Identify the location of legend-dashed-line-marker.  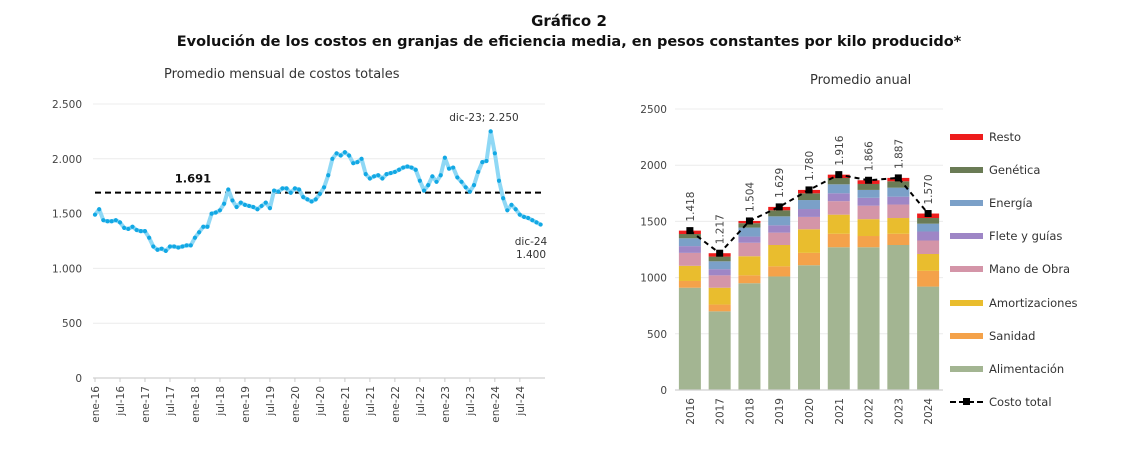
(966, 402).